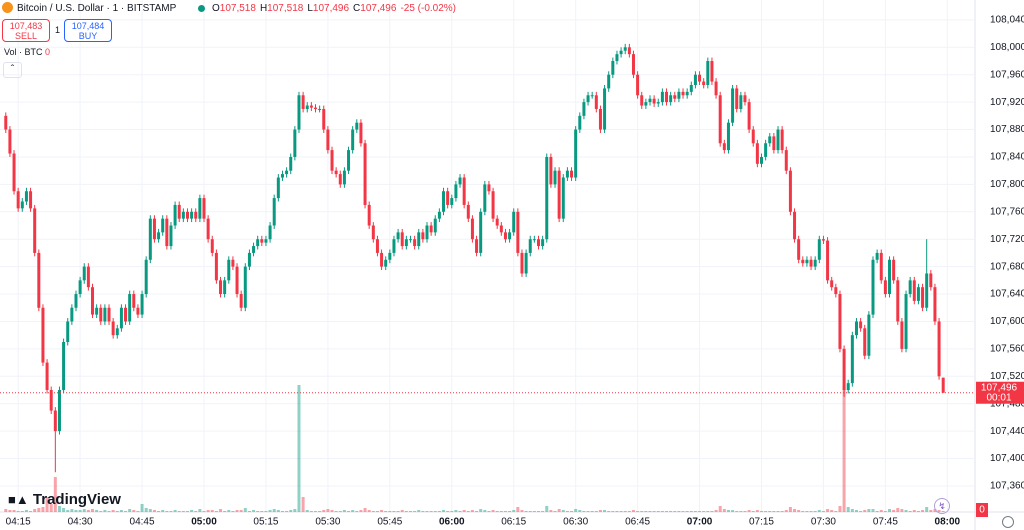  I want to click on volume-title: Vol · BTC, so click(23, 52).